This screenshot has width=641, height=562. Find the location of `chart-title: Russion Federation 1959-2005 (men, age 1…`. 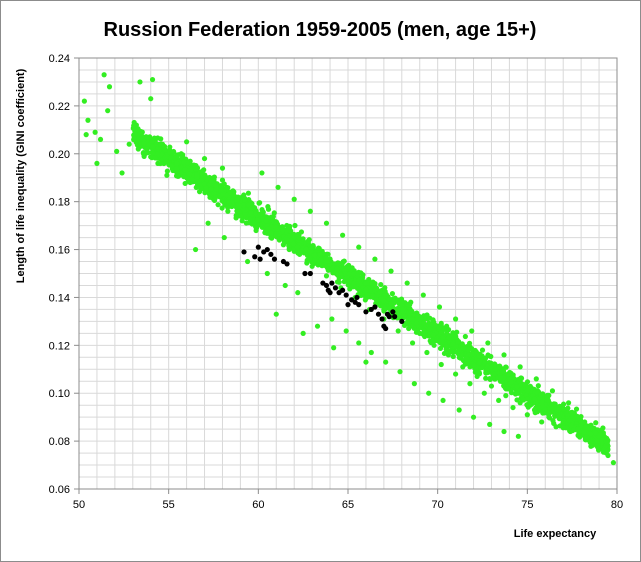

chart-title: Russion Federation 1959-2005 (men, age 1… is located at coordinates (320, 30).